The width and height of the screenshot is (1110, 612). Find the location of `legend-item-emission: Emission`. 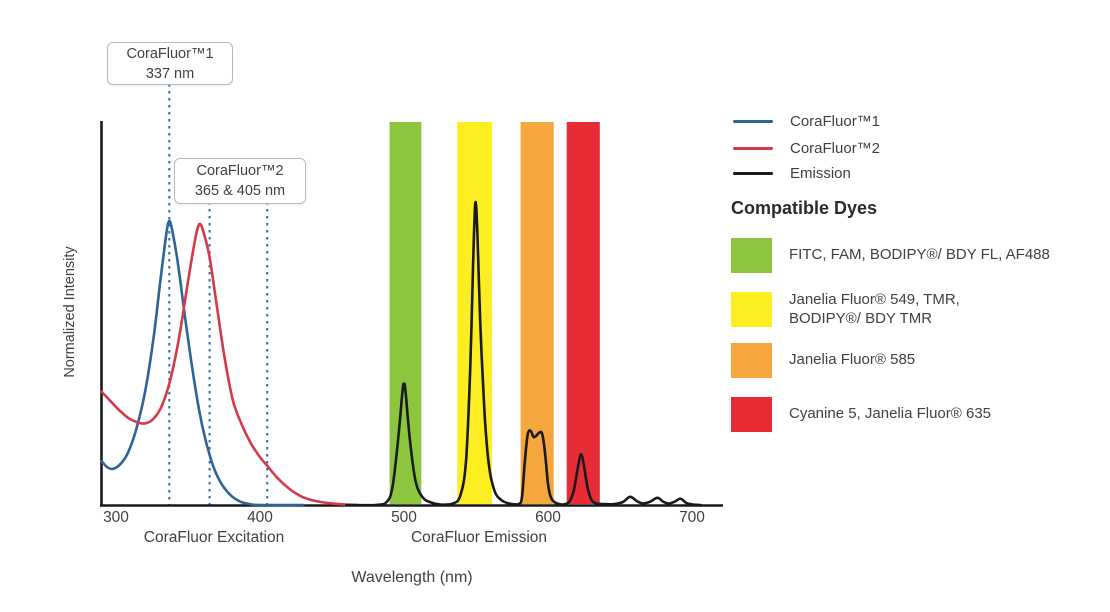

legend-item-emission: Emission is located at coordinates (792, 173).